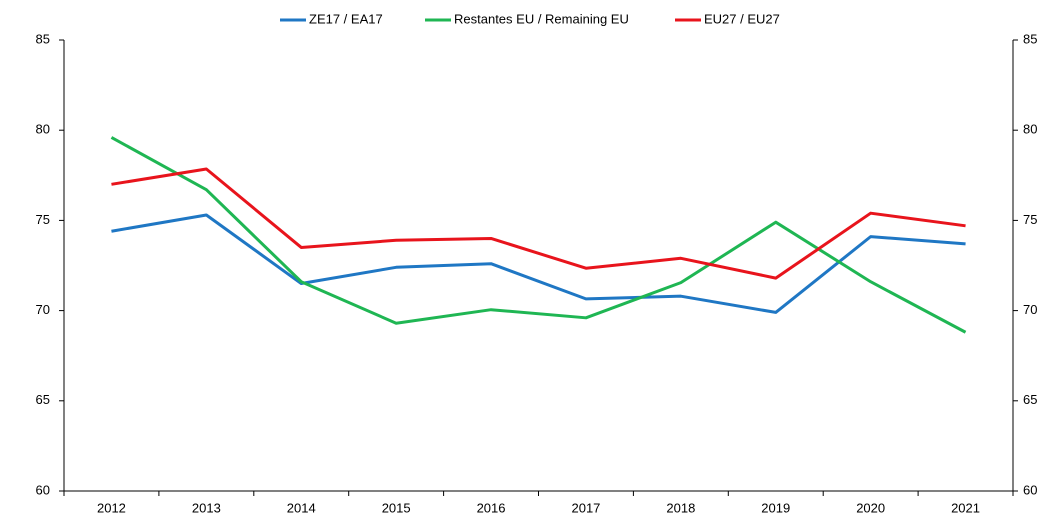  I want to click on y2-tick-label: 60, so click(1030, 489).